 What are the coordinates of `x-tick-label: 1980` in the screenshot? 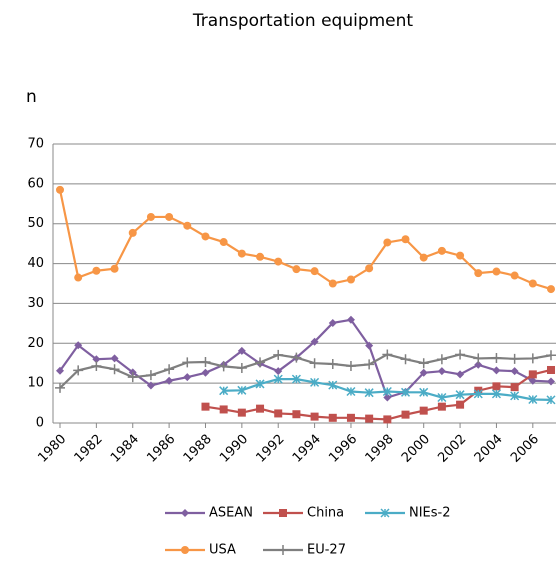 It's located at (52, 449).